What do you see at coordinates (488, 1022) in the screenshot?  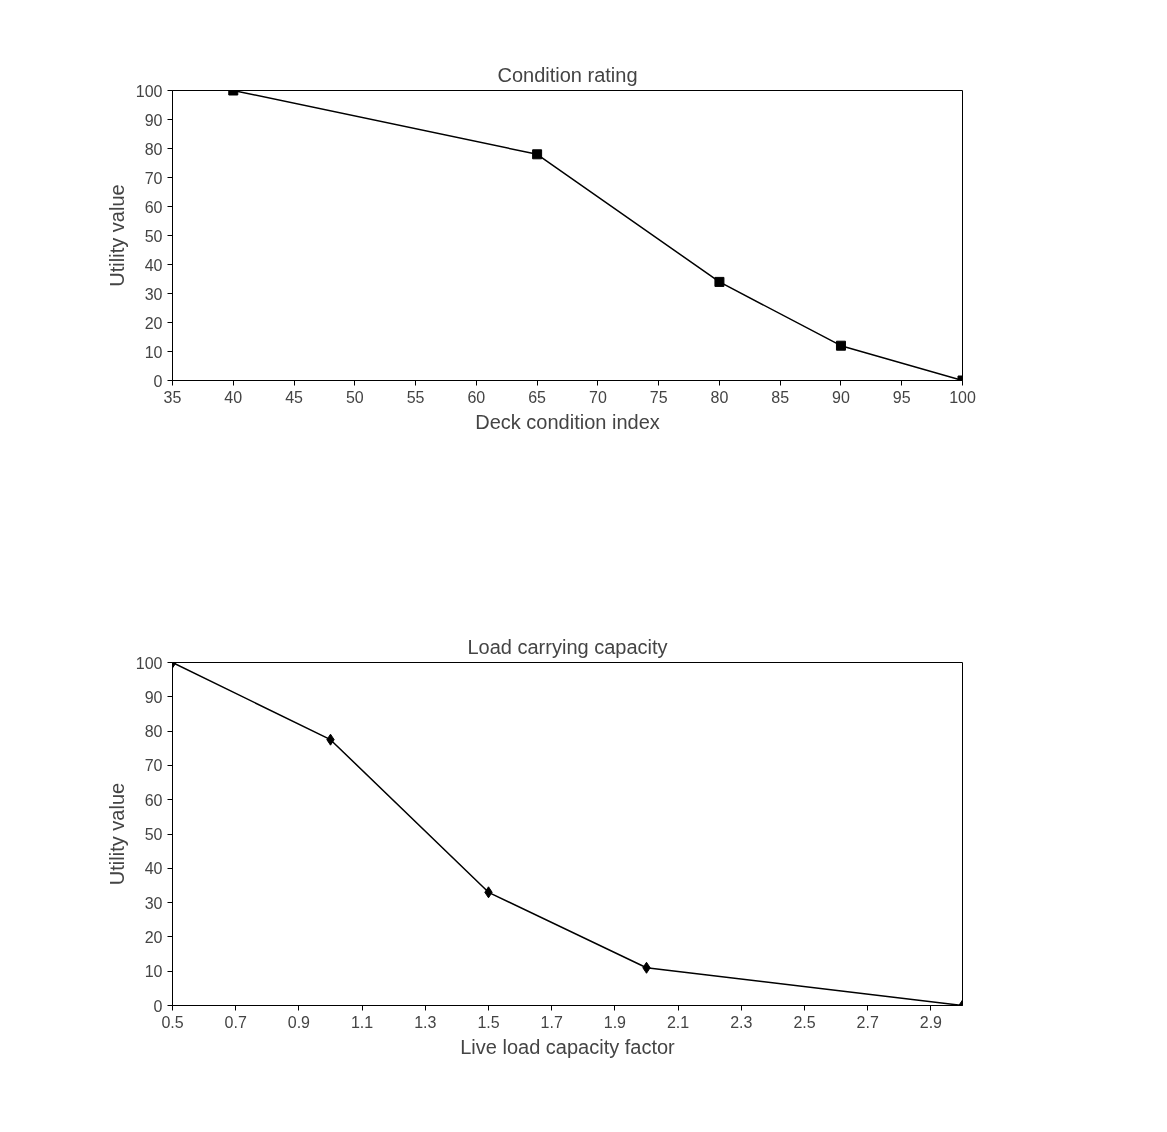 I see `x-tick-label: 1.5` at bounding box center [488, 1022].